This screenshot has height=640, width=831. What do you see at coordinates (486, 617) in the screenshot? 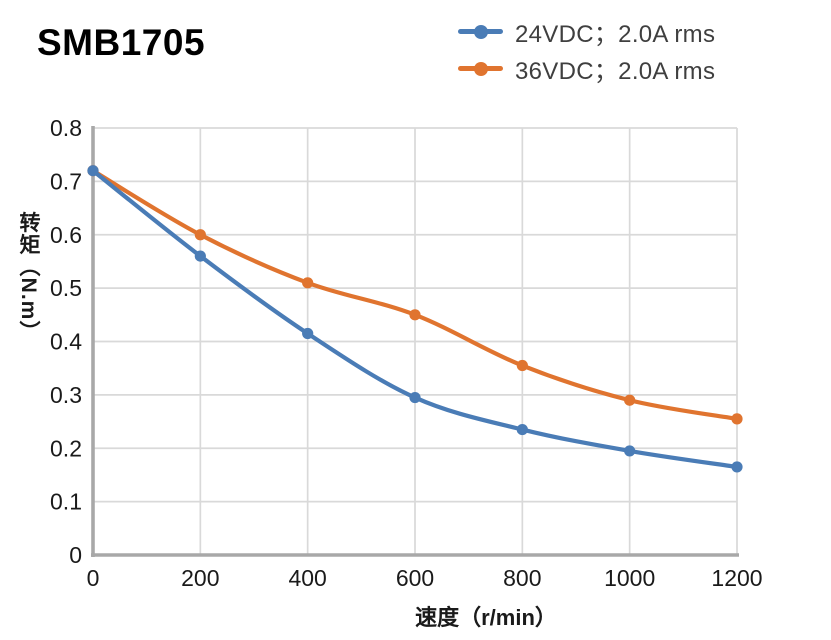
I see `x-axis-title: 速度（r/min）` at bounding box center [486, 617].